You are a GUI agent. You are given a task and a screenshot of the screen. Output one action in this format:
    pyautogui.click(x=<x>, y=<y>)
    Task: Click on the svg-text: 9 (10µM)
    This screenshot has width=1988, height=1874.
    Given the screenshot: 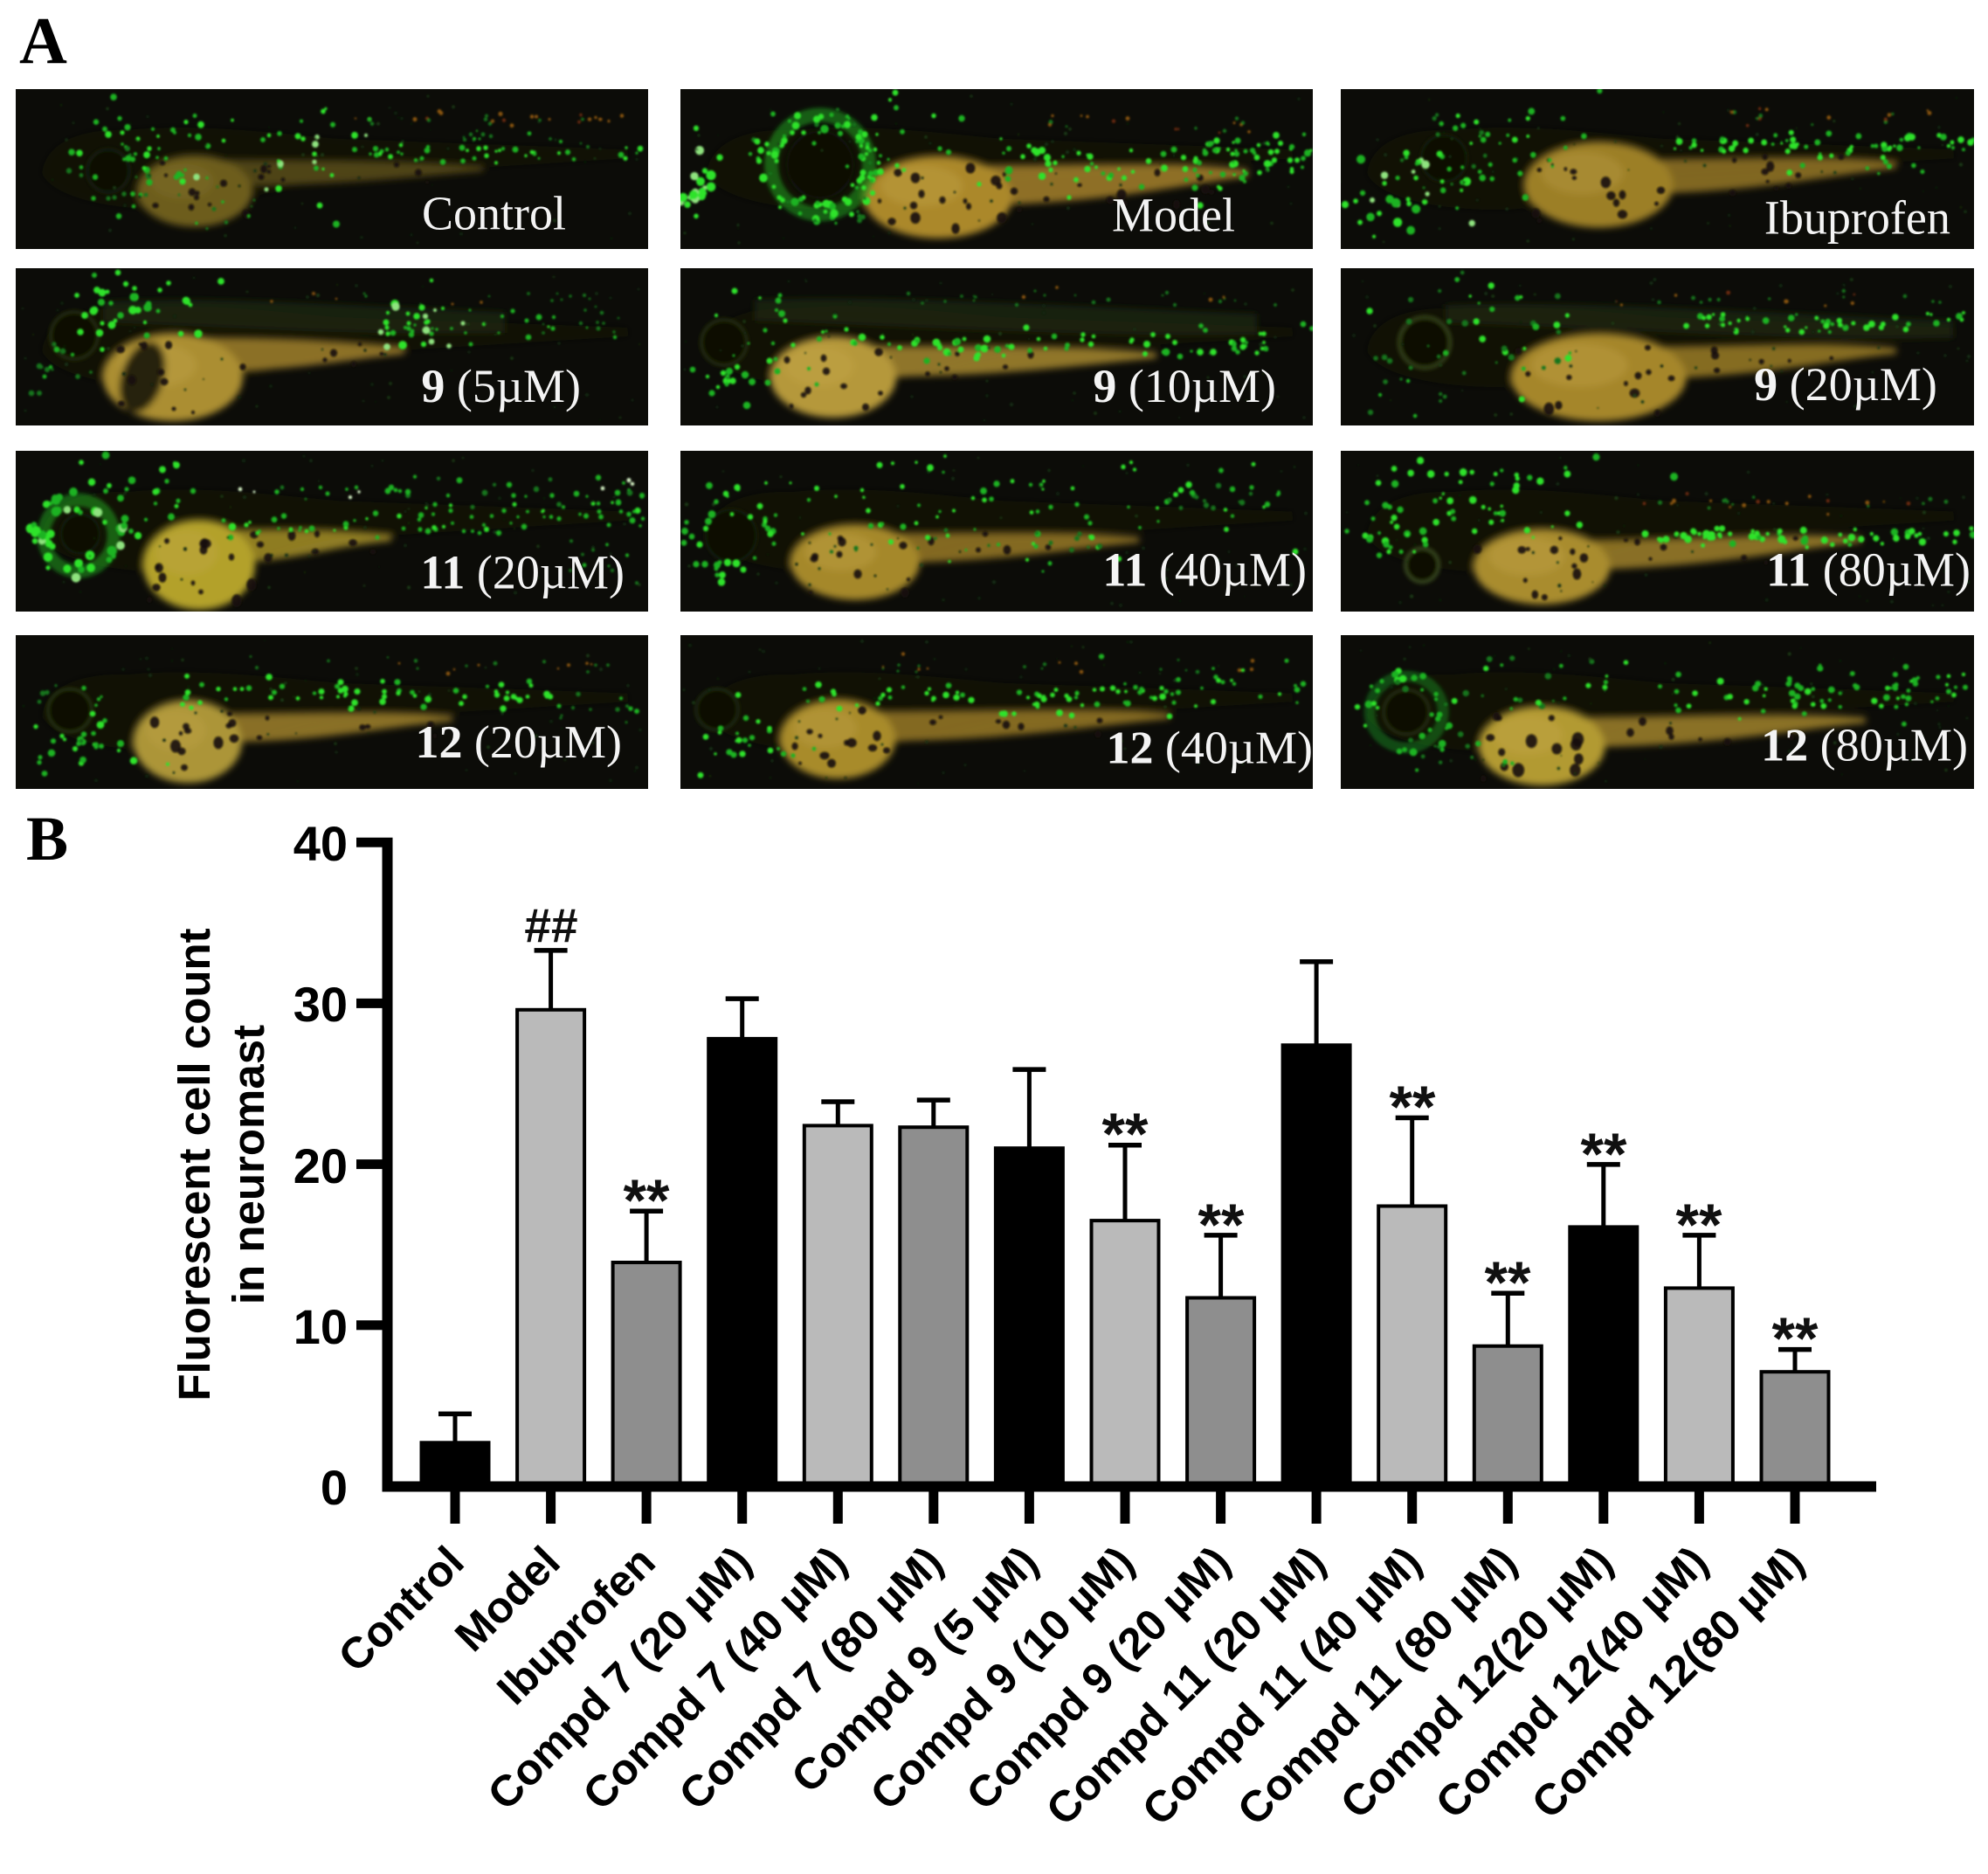 What is the action you would take?
    pyautogui.click(x=1184, y=386)
    